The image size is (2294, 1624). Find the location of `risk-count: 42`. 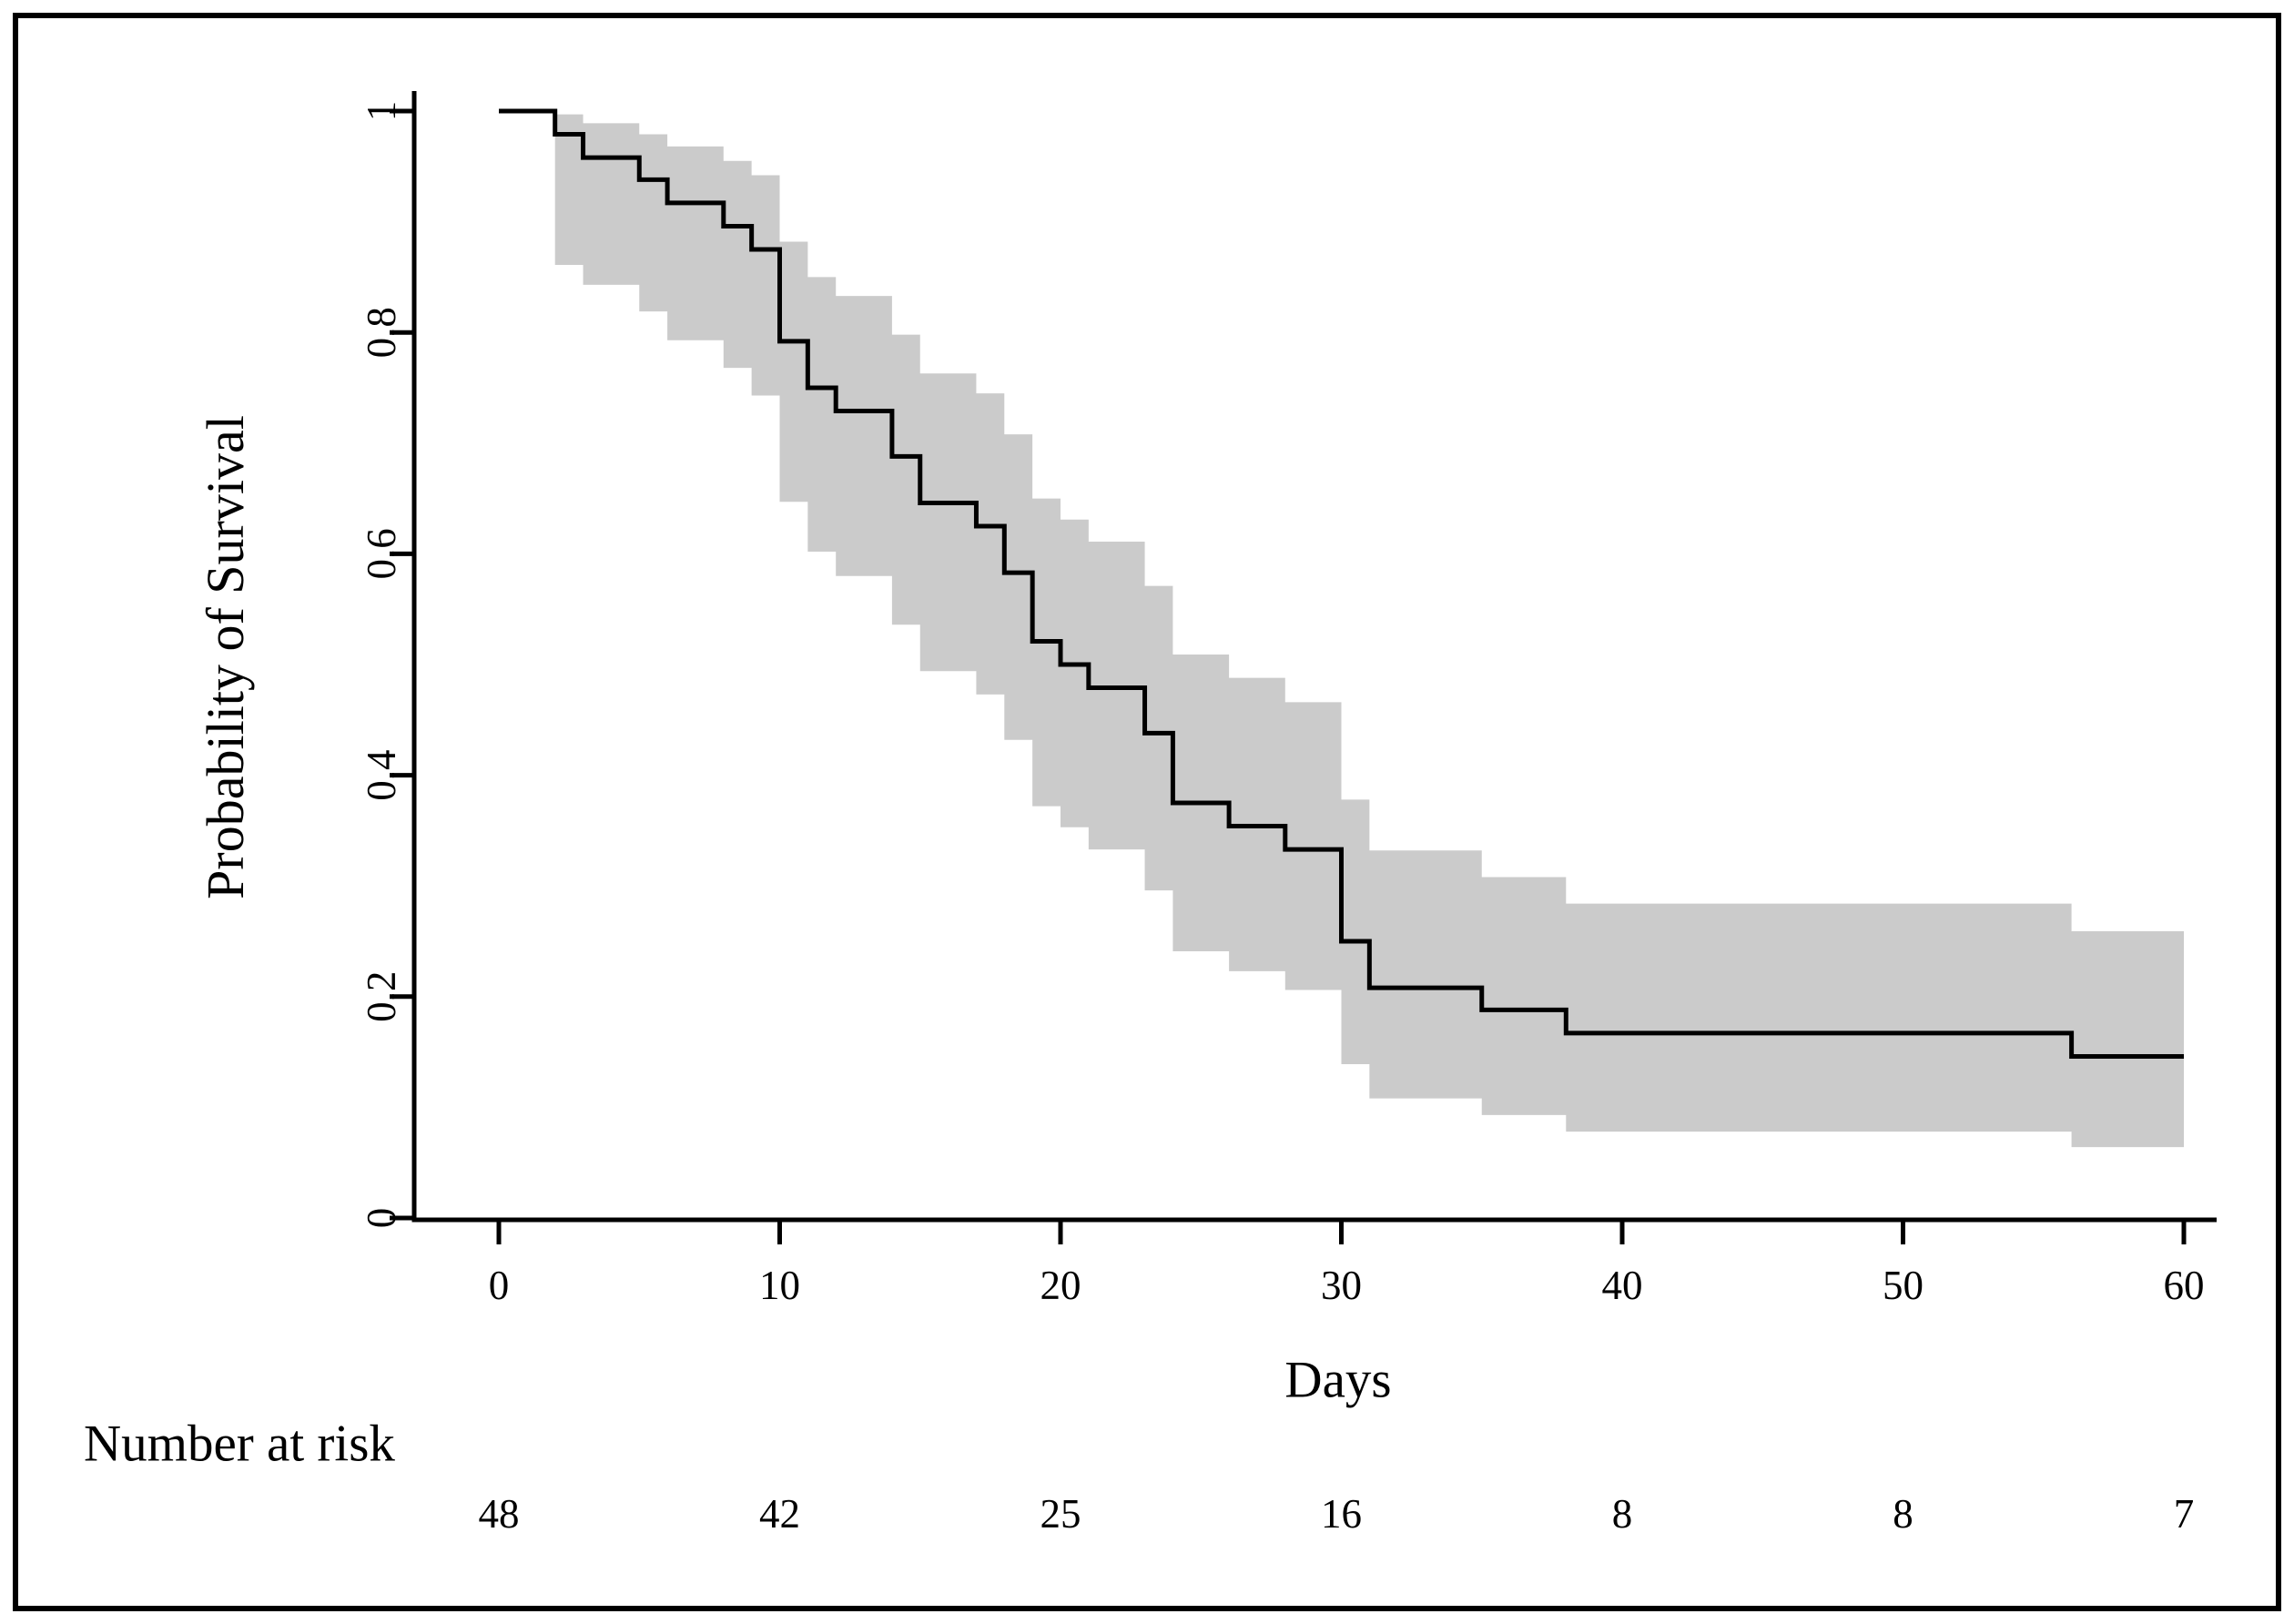

risk-count: 42 is located at coordinates (779, 1514).